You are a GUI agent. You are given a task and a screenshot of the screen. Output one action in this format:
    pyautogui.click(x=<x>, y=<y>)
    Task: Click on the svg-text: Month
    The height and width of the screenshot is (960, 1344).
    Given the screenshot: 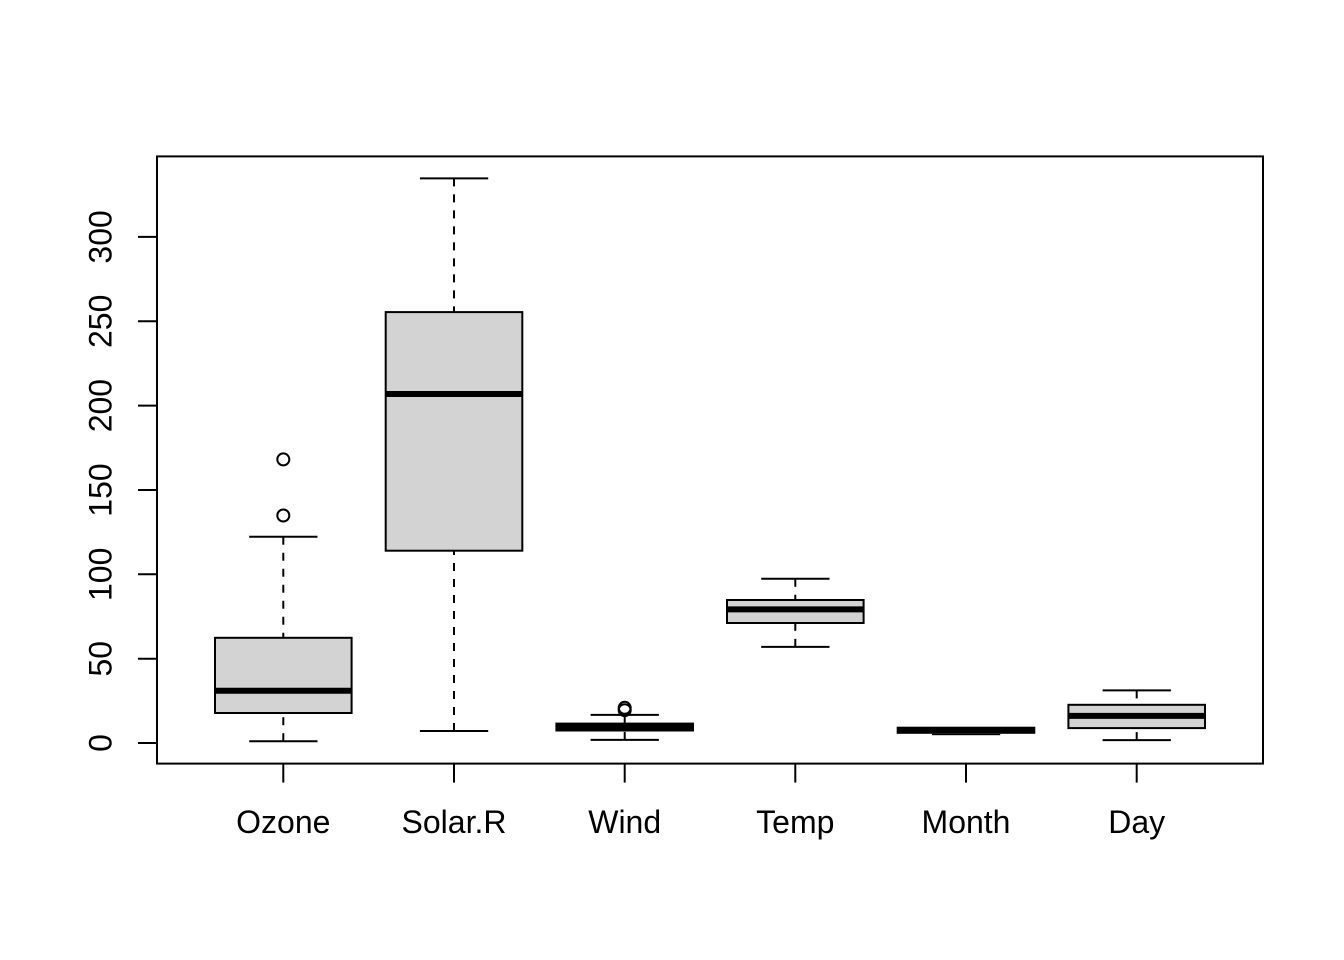 What is the action you would take?
    pyautogui.click(x=966, y=822)
    